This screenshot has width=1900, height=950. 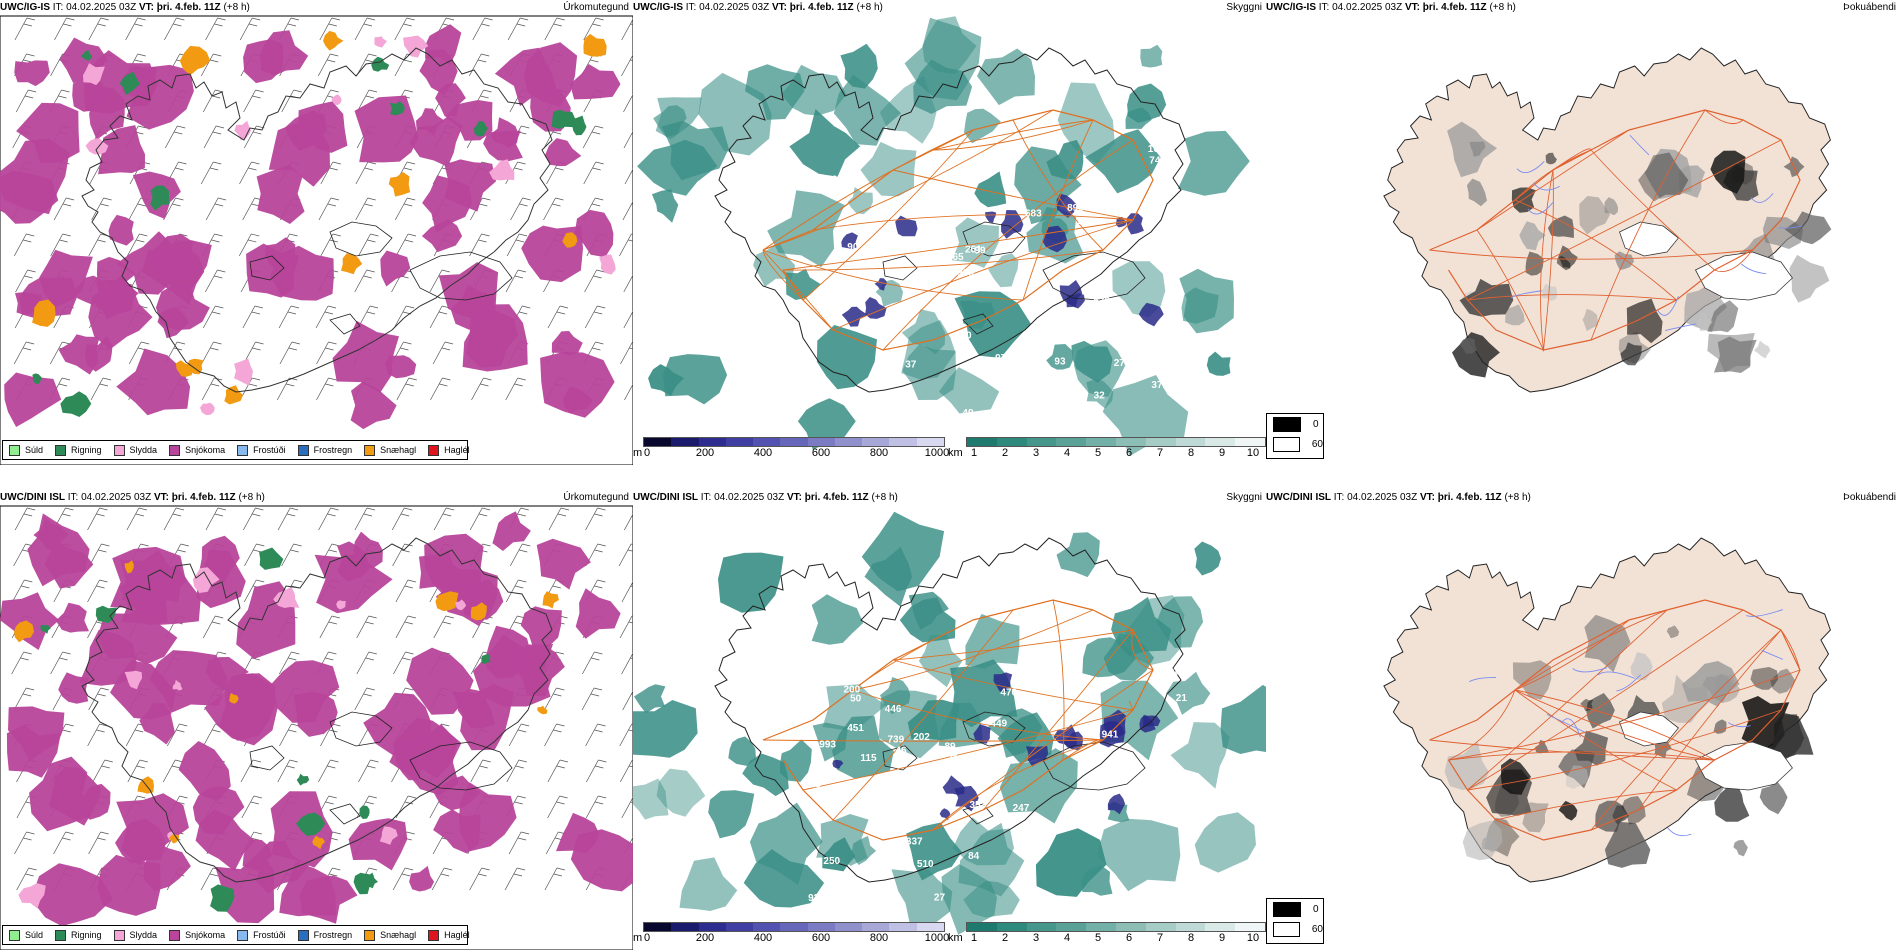 What do you see at coordinates (1253, 453) in the screenshot?
I see `visibility-tick: 10` at bounding box center [1253, 453].